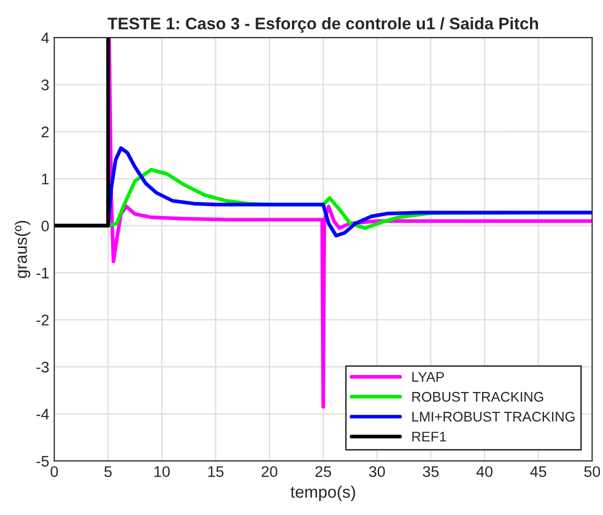 This screenshot has height=515, width=603. What do you see at coordinates (478, 397) in the screenshot?
I see `legend-label: ROBUST TRACKING` at bounding box center [478, 397].